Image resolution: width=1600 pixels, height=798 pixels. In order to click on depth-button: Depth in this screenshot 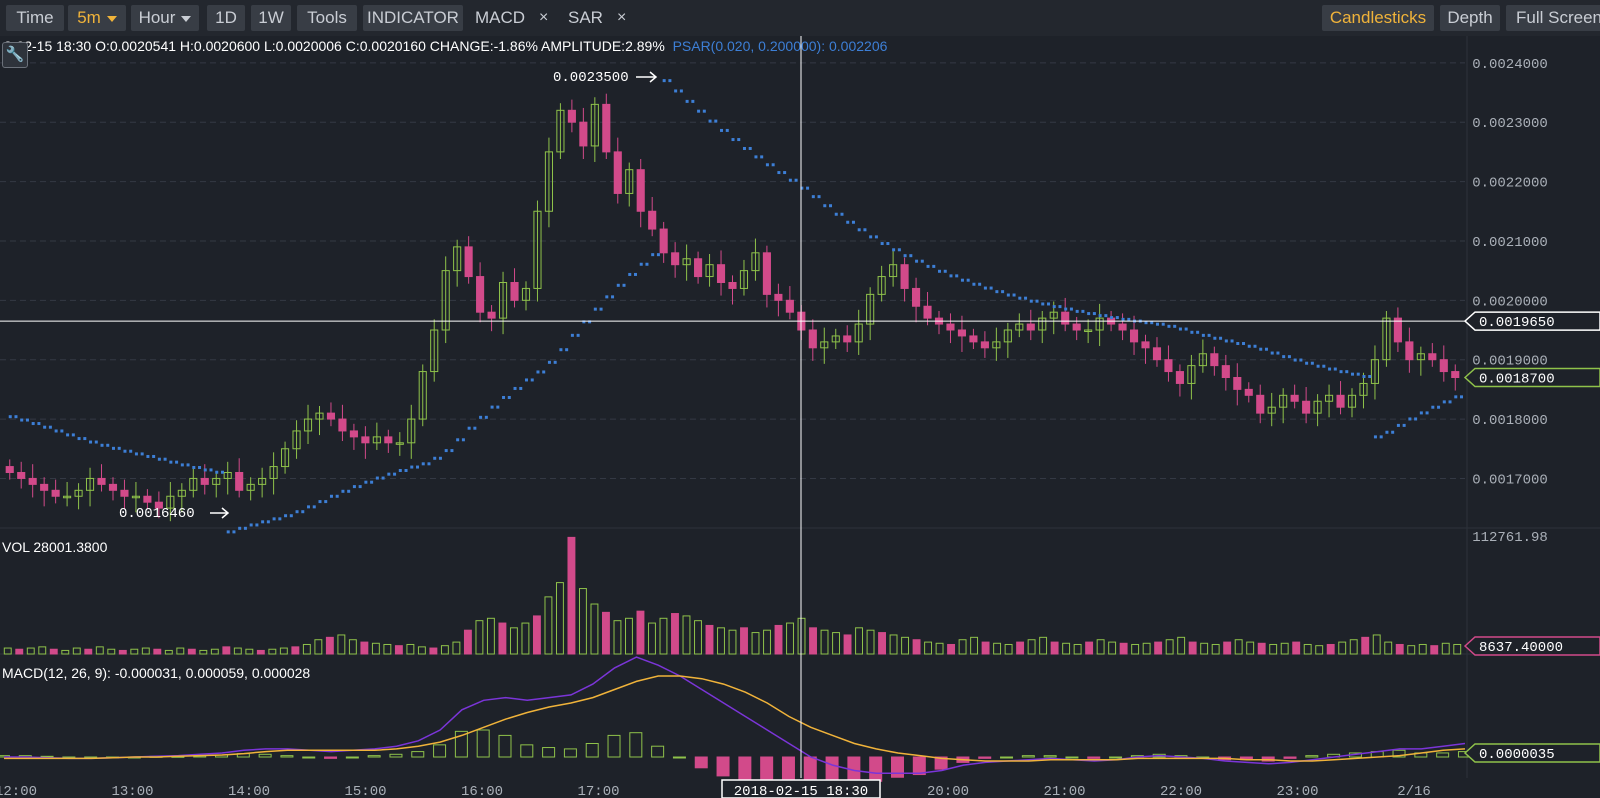, I will do `click(1470, 18)`.